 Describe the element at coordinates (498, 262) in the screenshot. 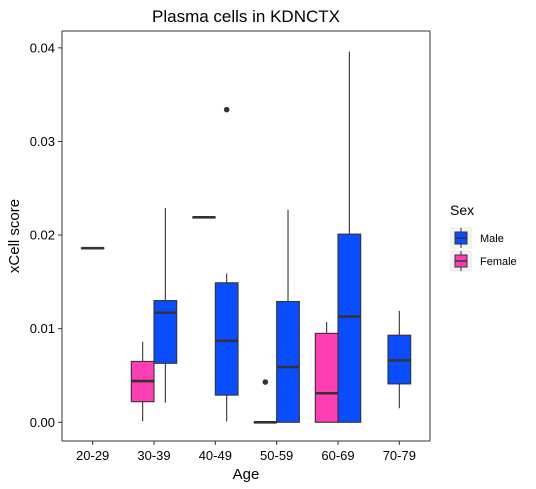

I see `legend-label-female: Female` at that location.